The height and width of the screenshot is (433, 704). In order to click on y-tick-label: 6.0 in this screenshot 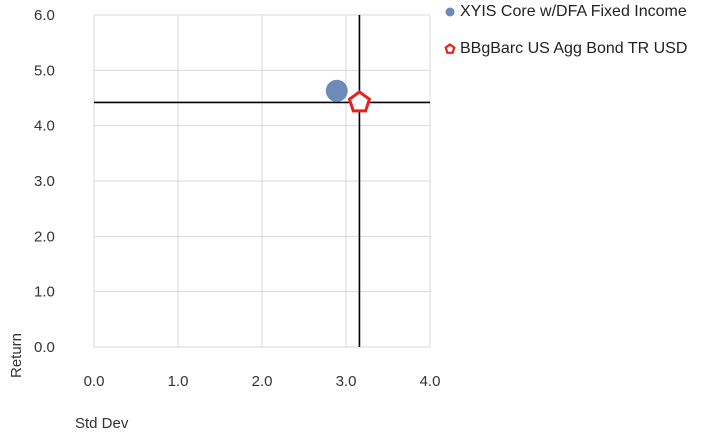, I will do `click(44, 15)`.